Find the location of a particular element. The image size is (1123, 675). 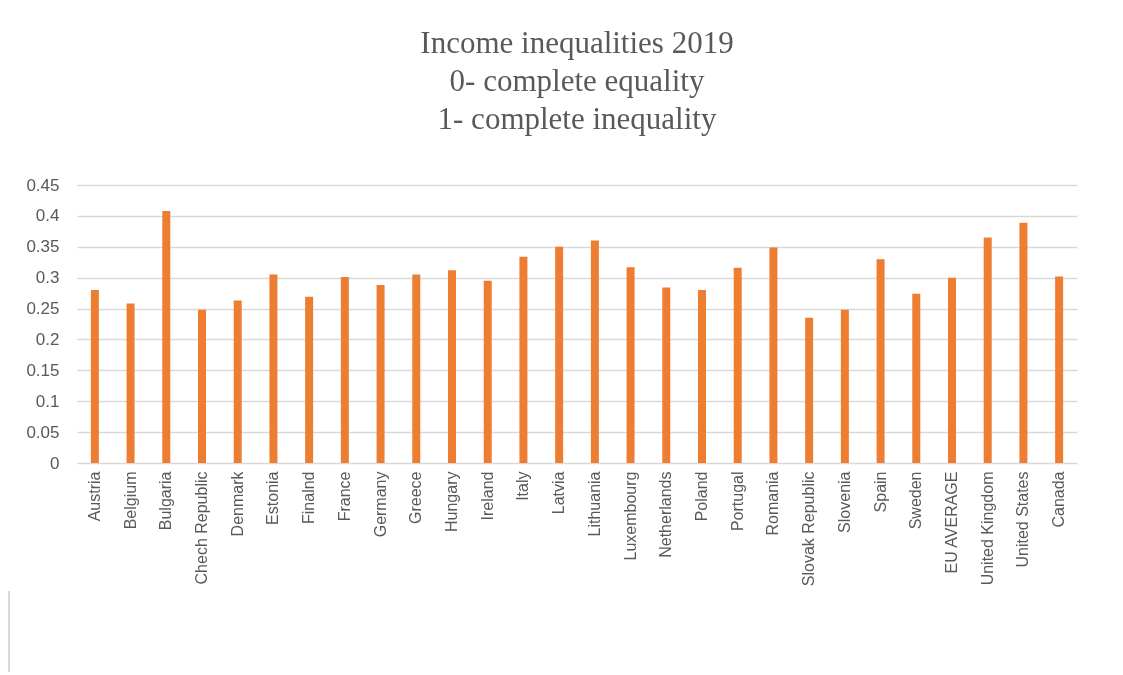

x-tick-label: Slovak Republic is located at coordinates (809, 529).